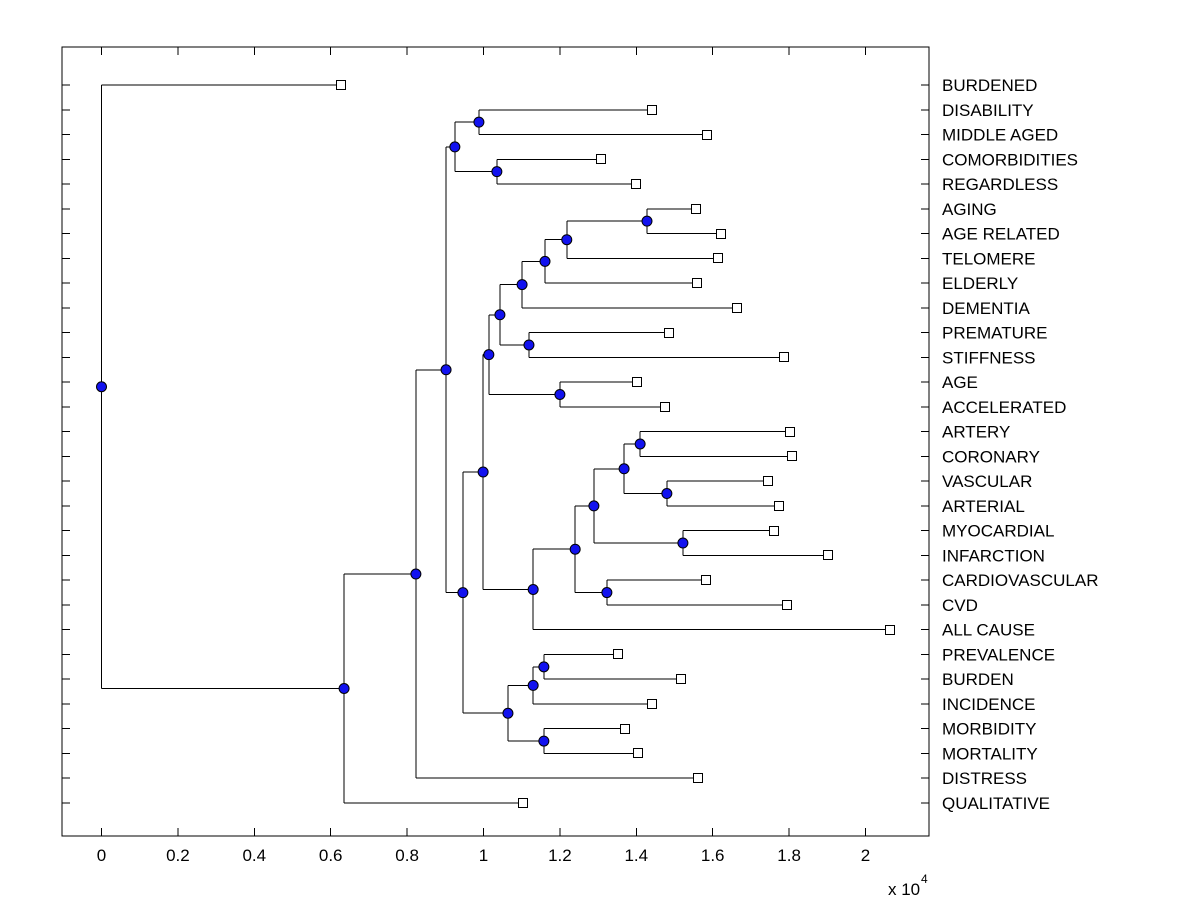 The image size is (1200, 905). I want to click on x-tick-label: 0.4, so click(254, 855).